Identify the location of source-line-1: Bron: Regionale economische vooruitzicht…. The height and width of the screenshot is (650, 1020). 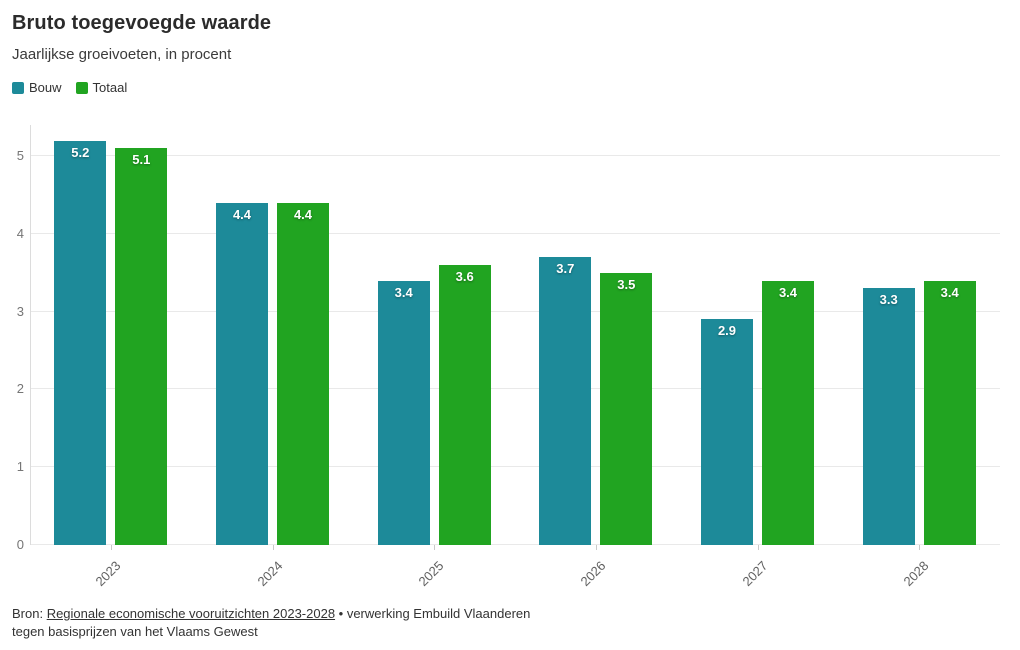
(271, 614).